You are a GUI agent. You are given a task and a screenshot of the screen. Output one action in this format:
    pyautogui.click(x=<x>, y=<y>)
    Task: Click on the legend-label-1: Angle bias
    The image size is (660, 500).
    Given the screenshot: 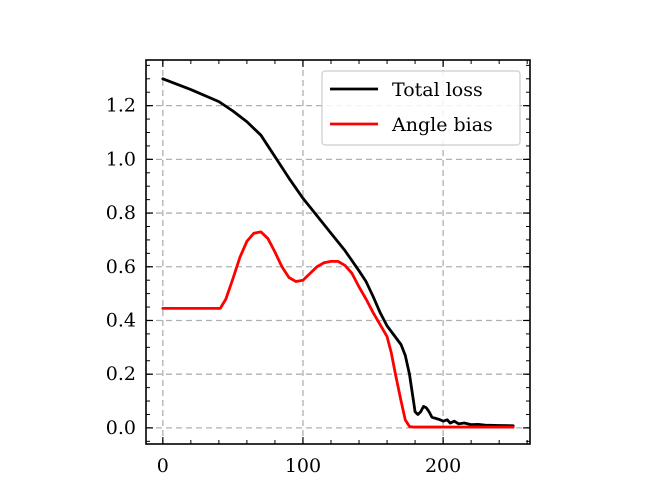 What is the action you would take?
    pyautogui.click(x=442, y=125)
    